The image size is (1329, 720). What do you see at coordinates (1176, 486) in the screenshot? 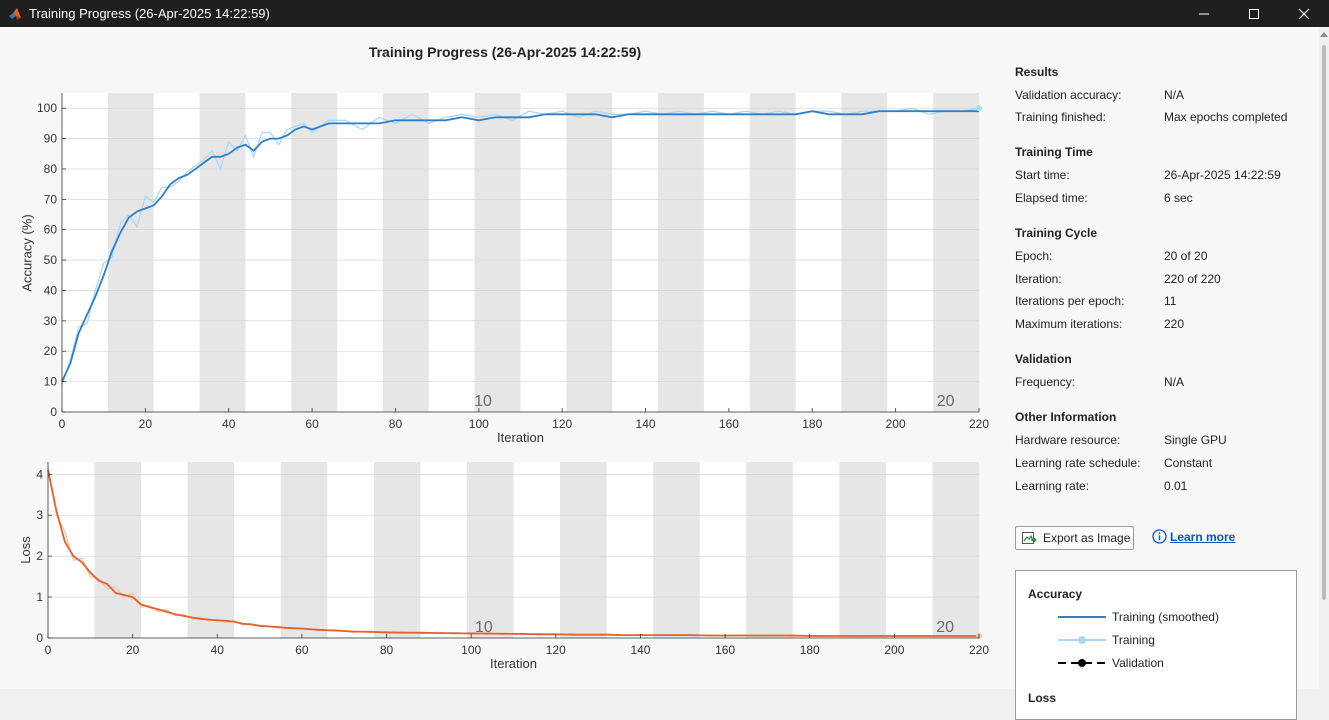
I see `learning-rate-value: 0.01` at bounding box center [1176, 486].